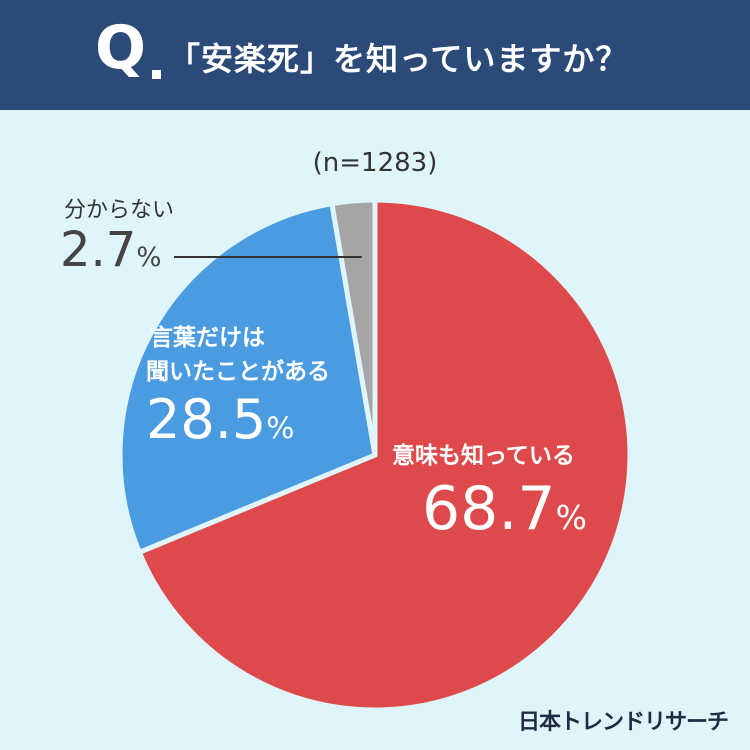  What do you see at coordinates (111, 250) in the screenshot?
I see `value-dont-know: 2.7%` at bounding box center [111, 250].